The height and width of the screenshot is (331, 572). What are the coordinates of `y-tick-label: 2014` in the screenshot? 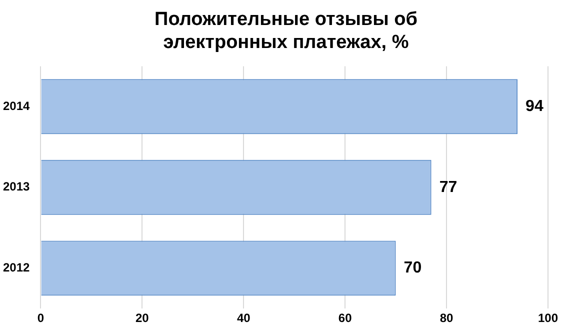 It's located at (16, 105).